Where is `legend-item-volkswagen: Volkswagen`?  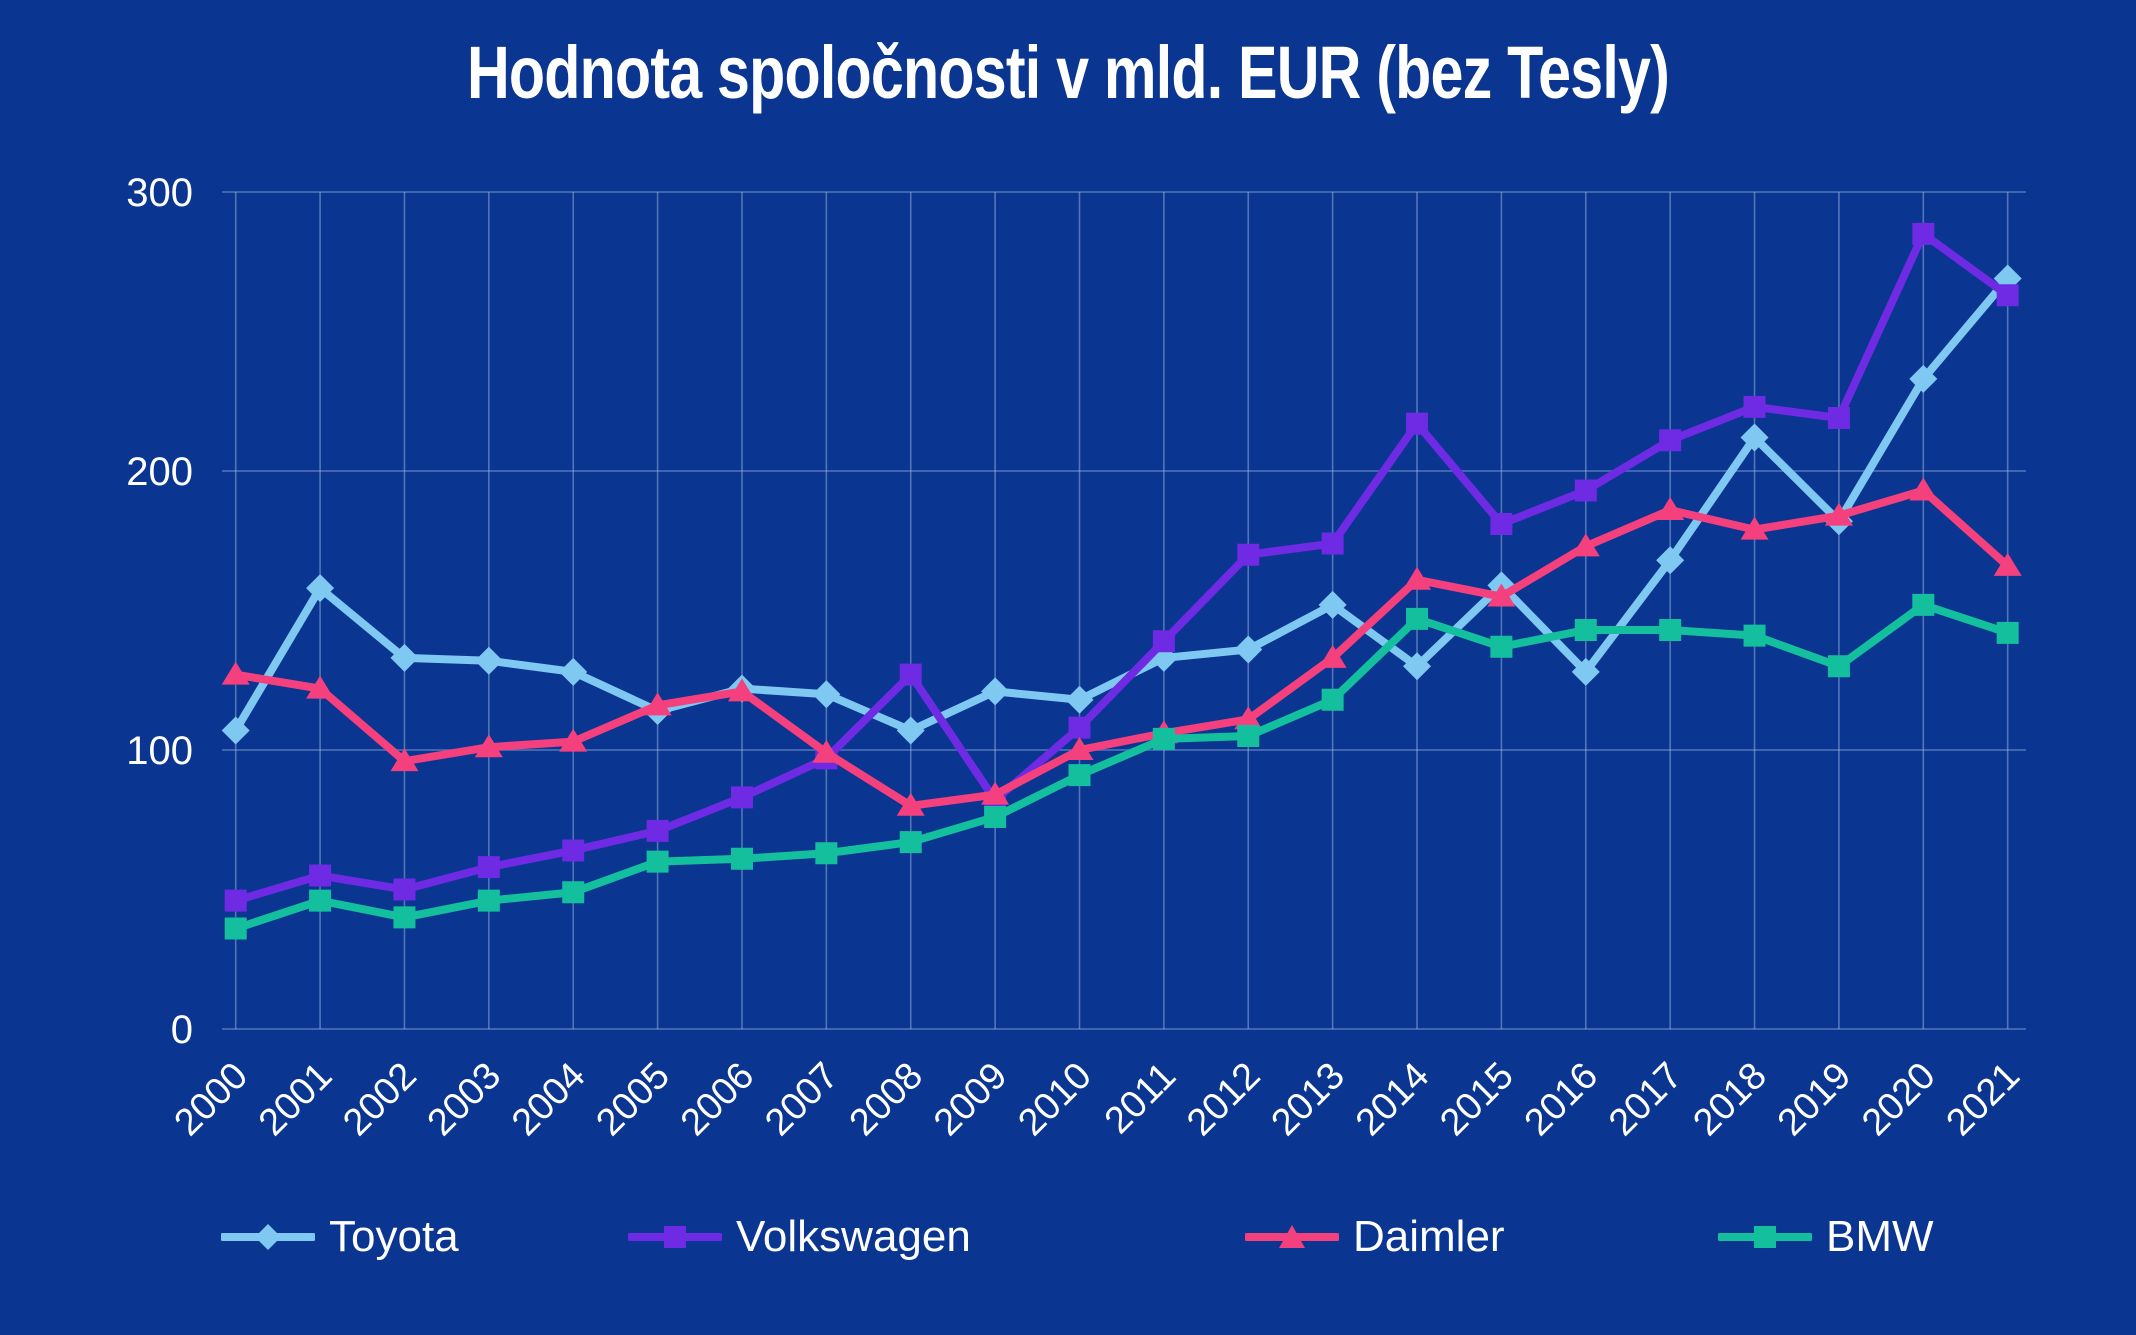
legend-item-volkswagen: Volkswagen is located at coordinates (799, 1237).